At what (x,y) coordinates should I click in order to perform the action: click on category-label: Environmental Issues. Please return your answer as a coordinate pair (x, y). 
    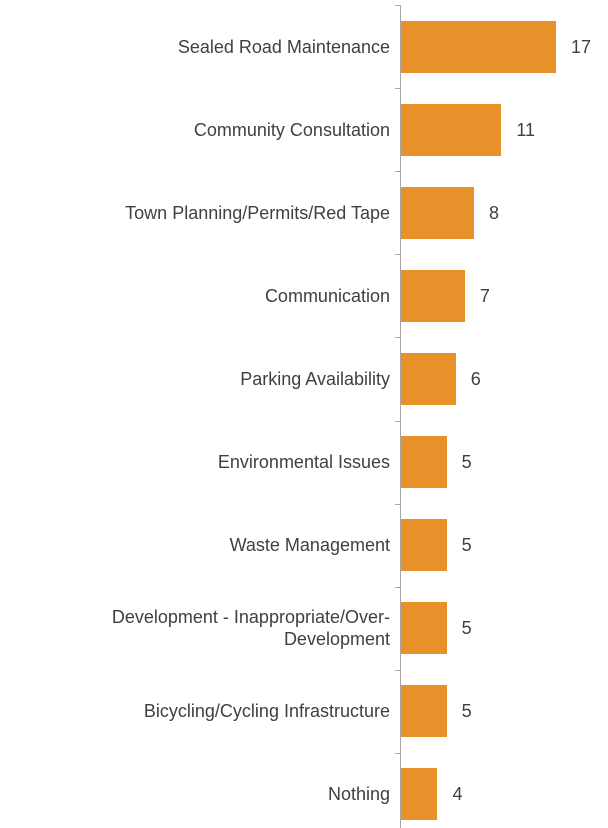
    Looking at the image, I should click on (303, 462).